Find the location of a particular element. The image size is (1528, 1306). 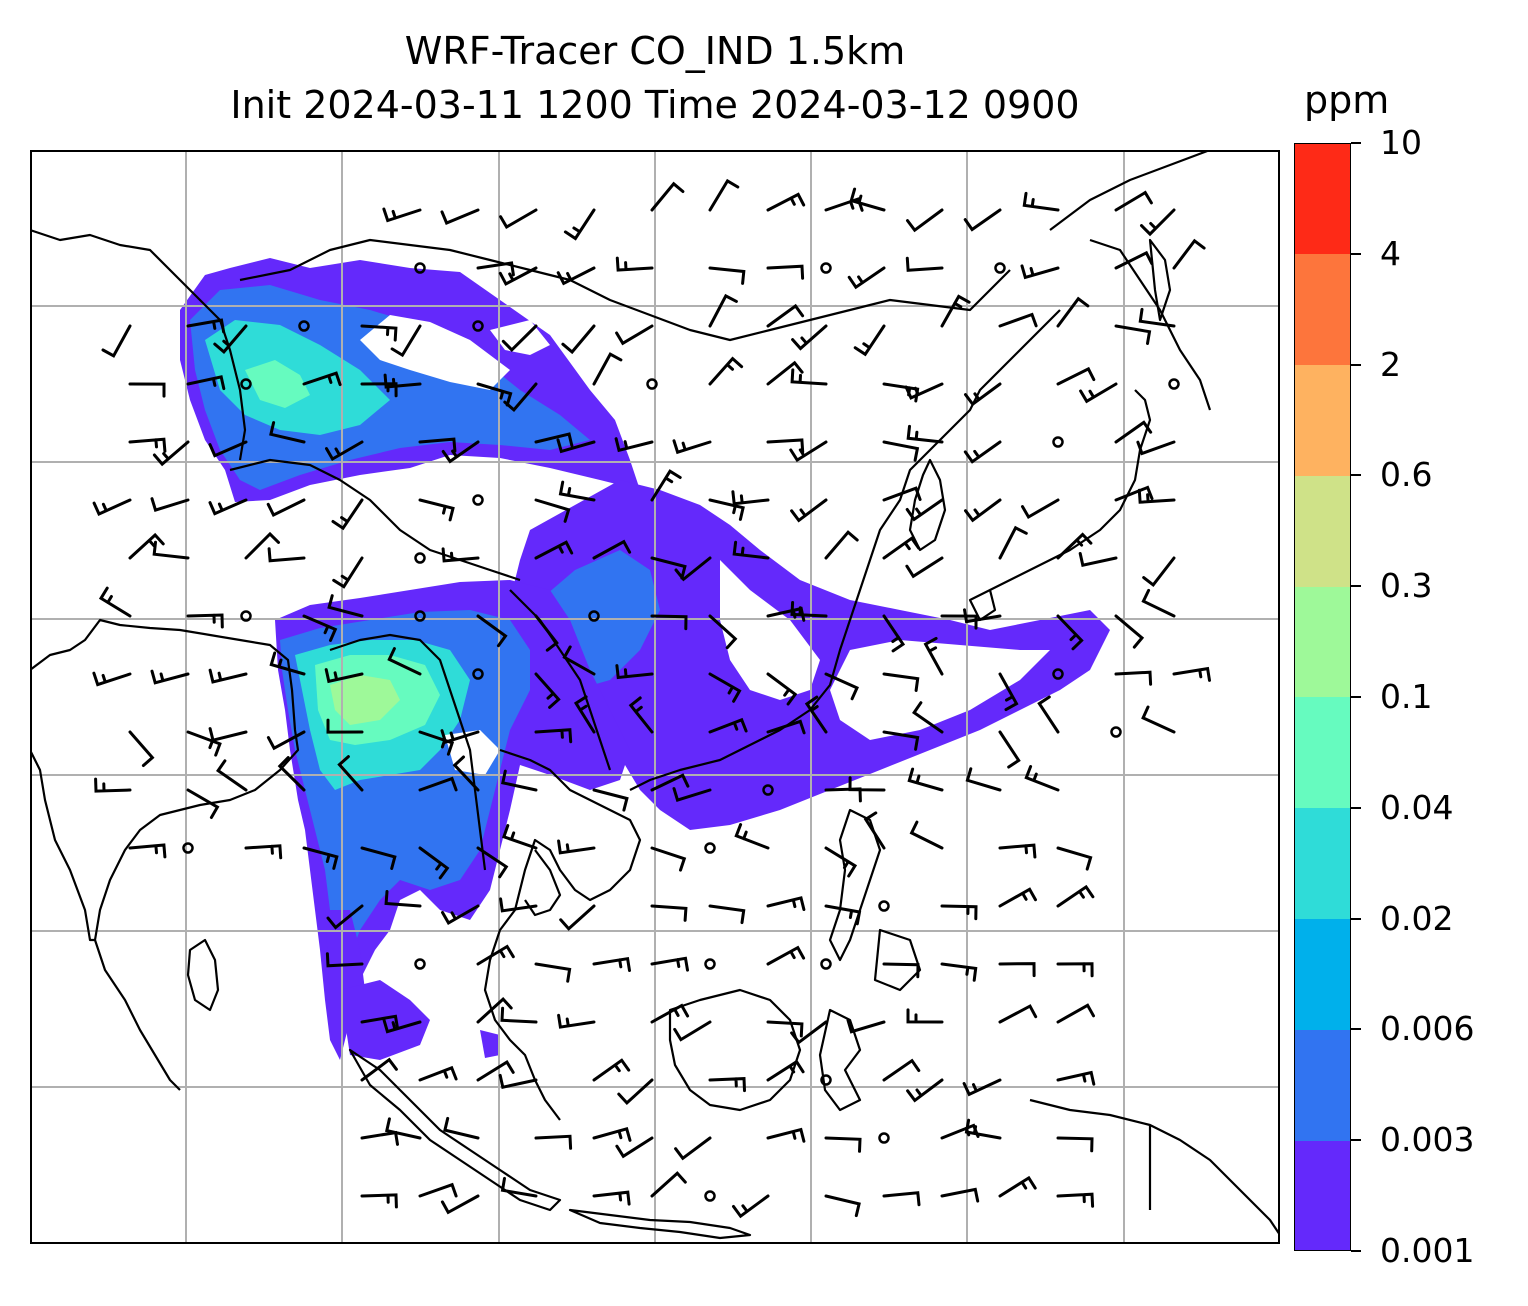

srilanka is located at coordinates (203, 975).